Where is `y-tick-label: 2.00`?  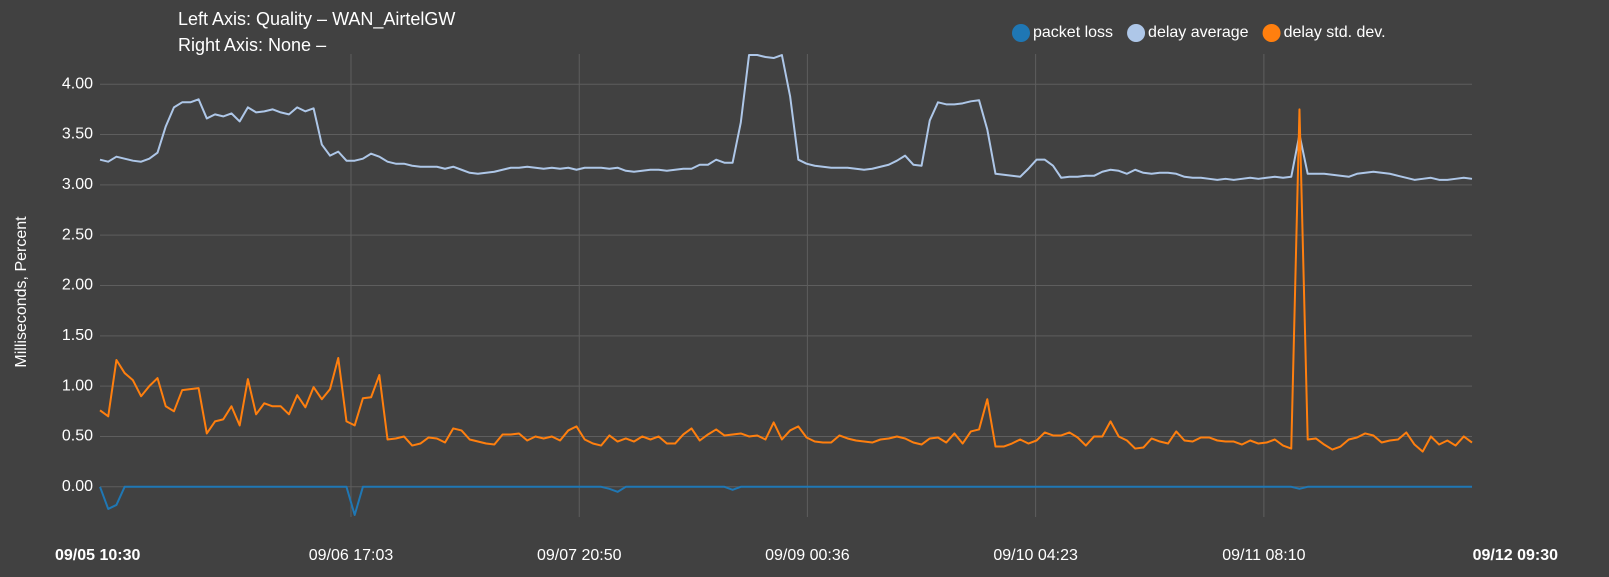
y-tick-label: 2.00 is located at coordinates (77, 285).